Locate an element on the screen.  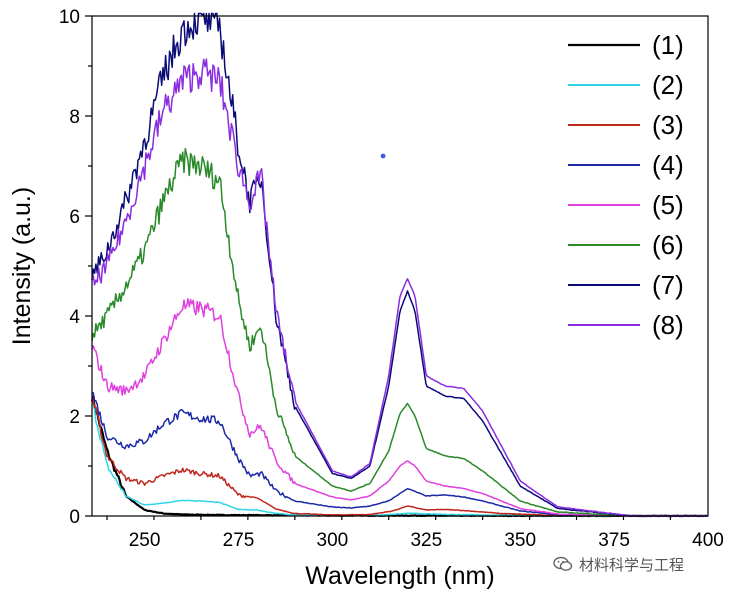
wechat-icon is located at coordinates (563, 563).